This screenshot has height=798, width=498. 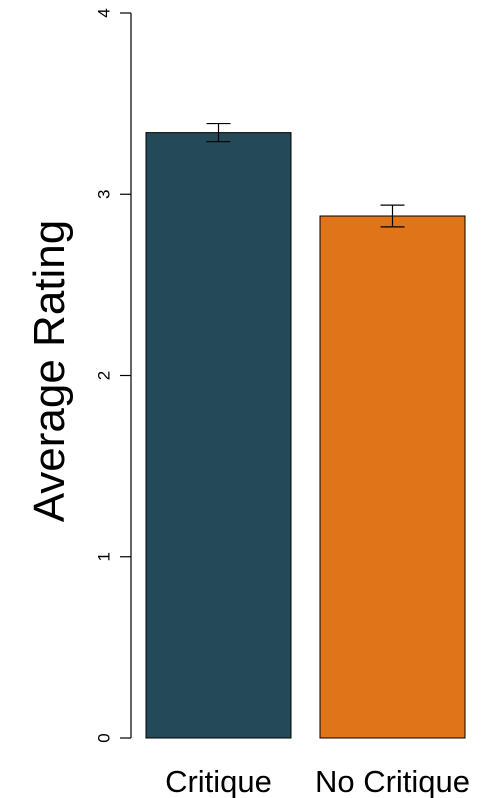 I want to click on x-axis-labels: Critique No Critique, so click(x=317, y=781).